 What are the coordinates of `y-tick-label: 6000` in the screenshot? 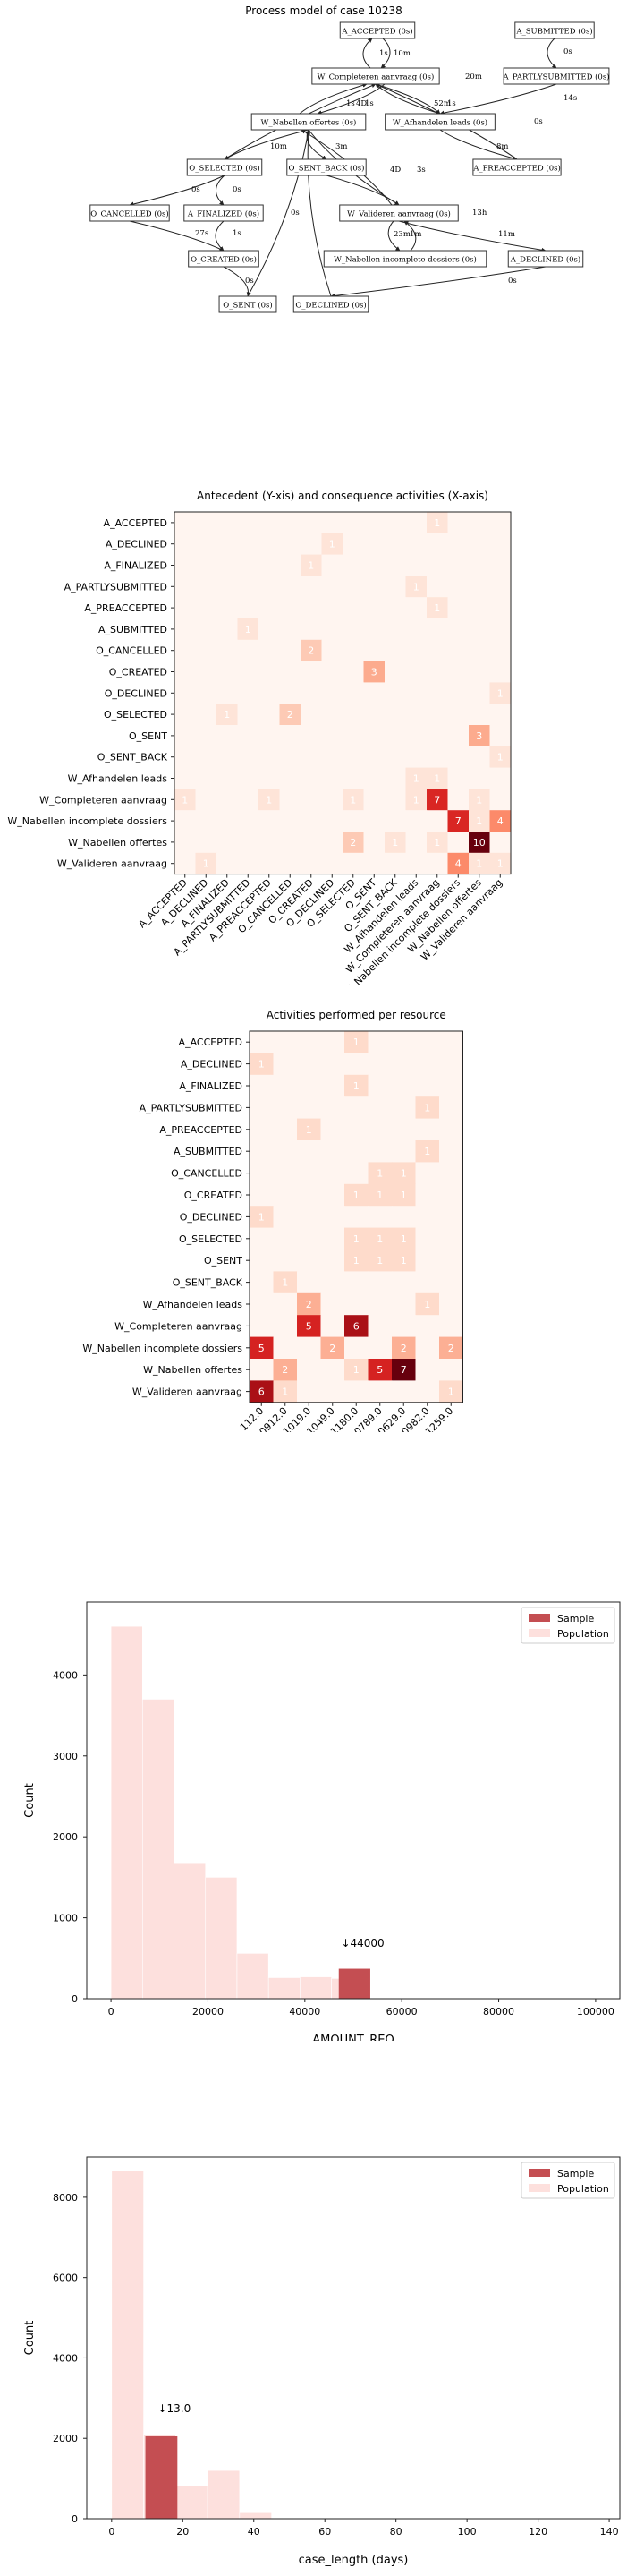 It's located at (65, 2278).